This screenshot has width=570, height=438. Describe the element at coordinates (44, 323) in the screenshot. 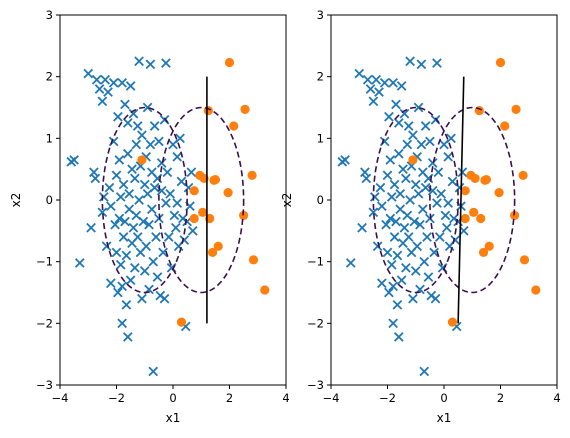

I see `y-tick-label: −2` at that location.